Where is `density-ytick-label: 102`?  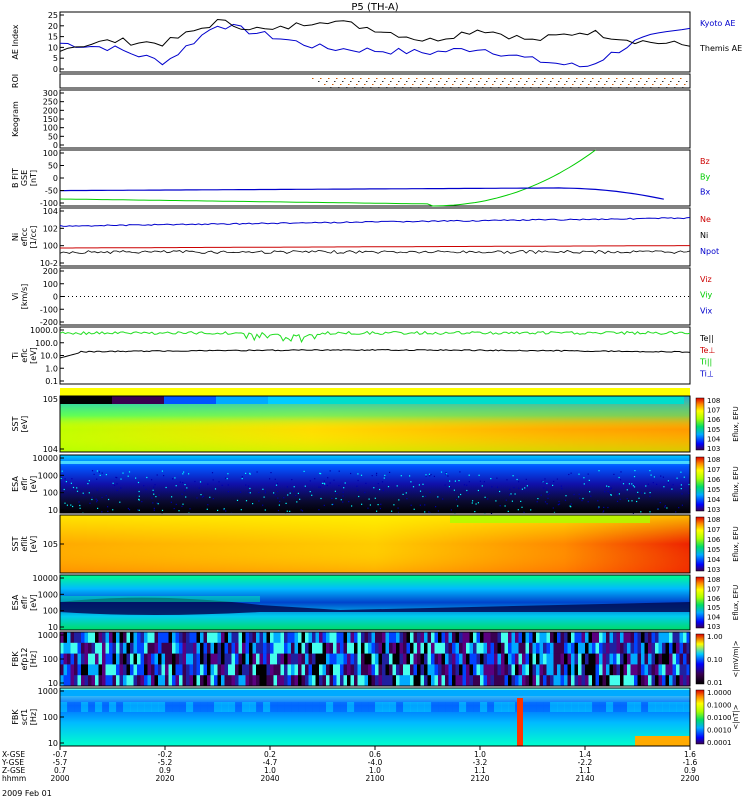 density-ytick-label: 102 is located at coordinates (50, 228).